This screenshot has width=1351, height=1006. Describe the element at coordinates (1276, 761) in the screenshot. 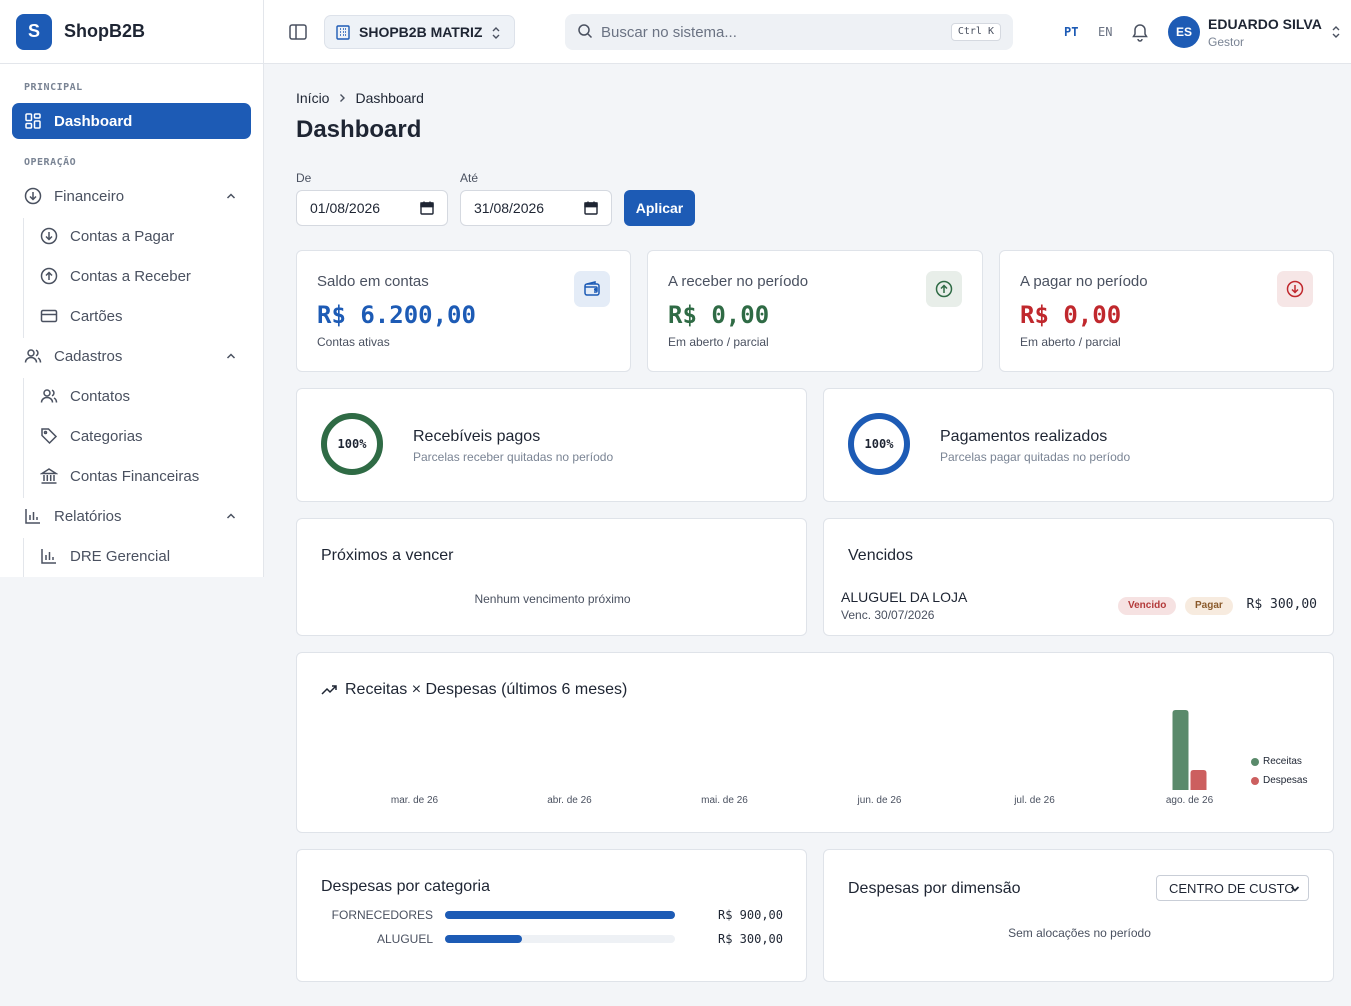

I see `legend-item: Receitas` at that location.